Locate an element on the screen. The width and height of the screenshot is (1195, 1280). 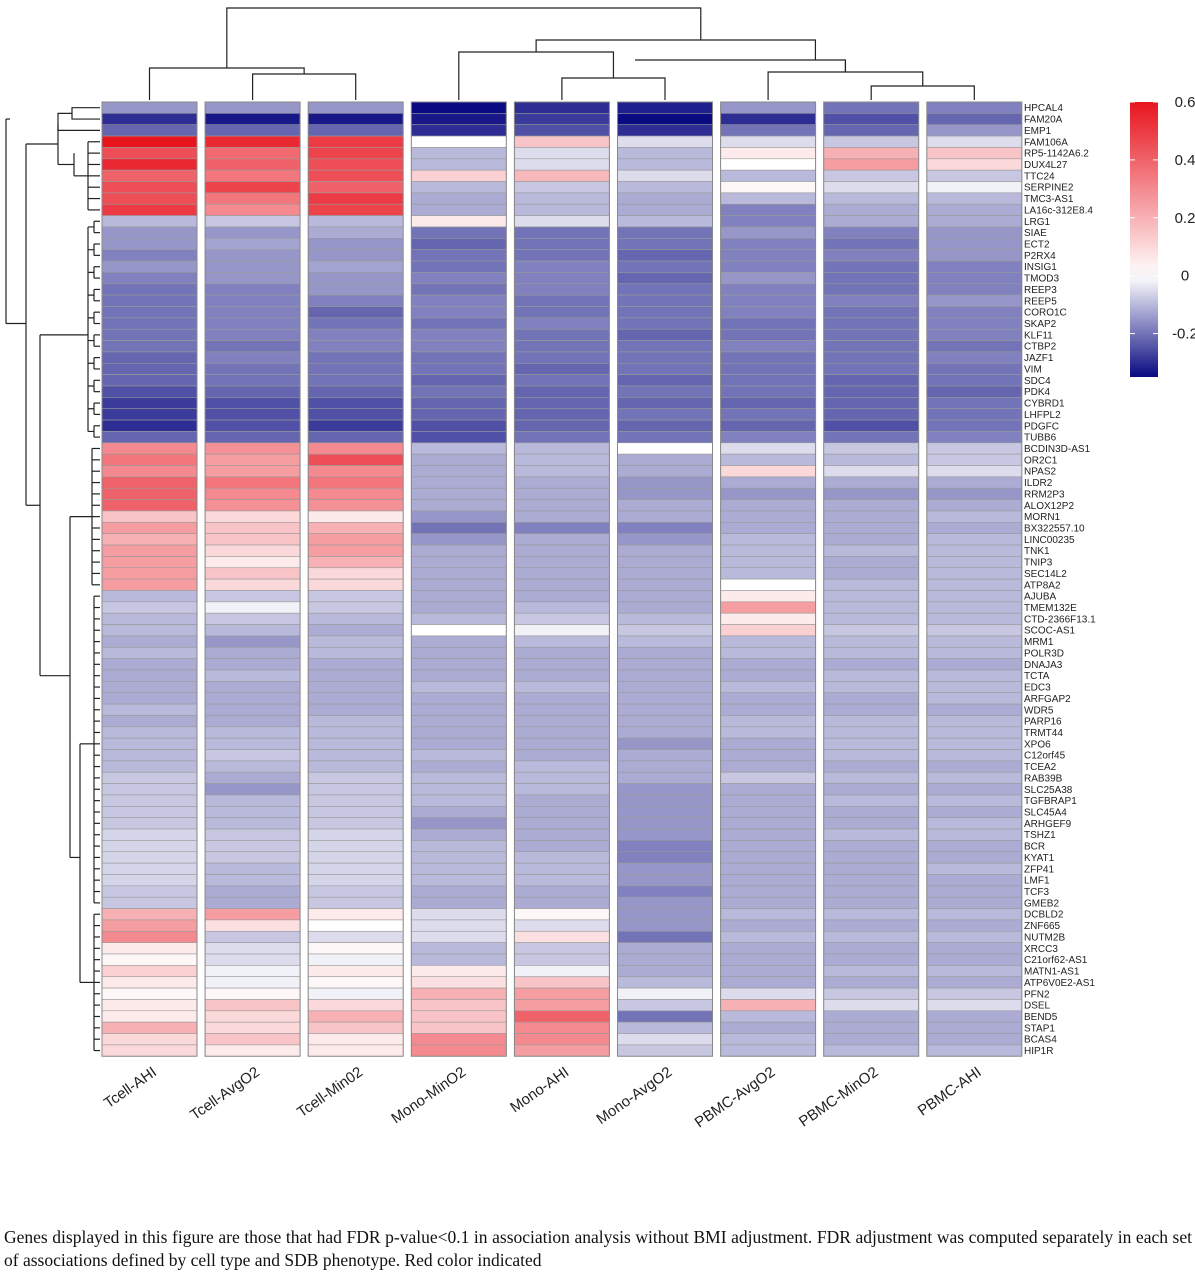
row-label: BCDIN3D-AS1 is located at coordinates (1057, 449).